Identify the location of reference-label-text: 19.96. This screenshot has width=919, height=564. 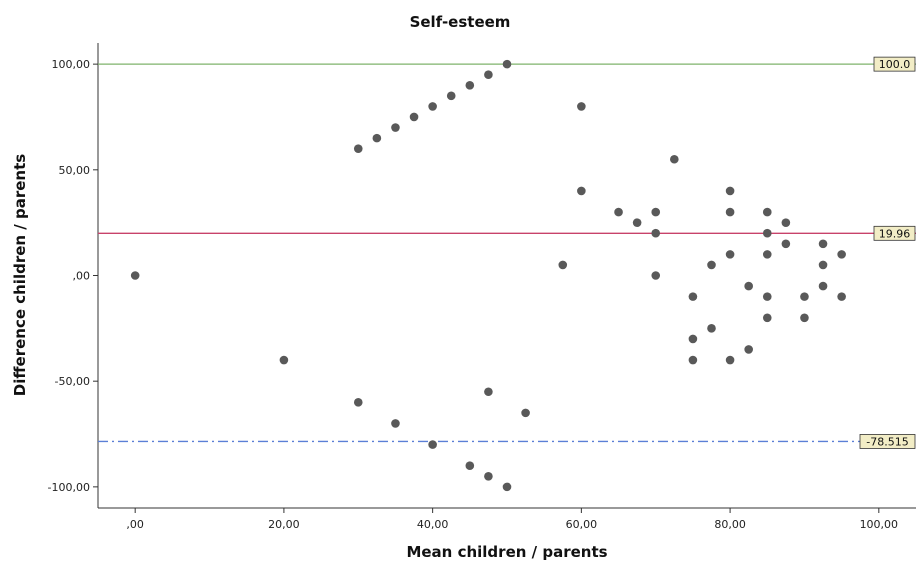
(895, 233).